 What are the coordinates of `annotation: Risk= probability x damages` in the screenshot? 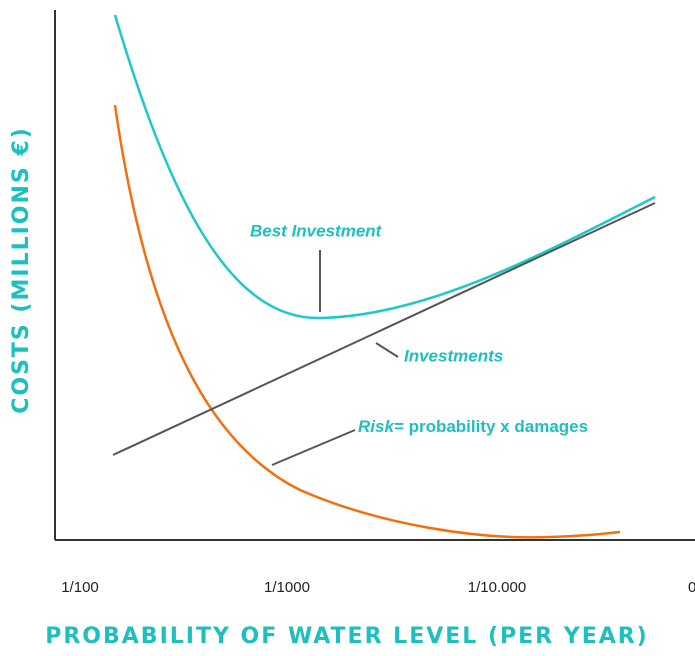 It's located at (473, 426).